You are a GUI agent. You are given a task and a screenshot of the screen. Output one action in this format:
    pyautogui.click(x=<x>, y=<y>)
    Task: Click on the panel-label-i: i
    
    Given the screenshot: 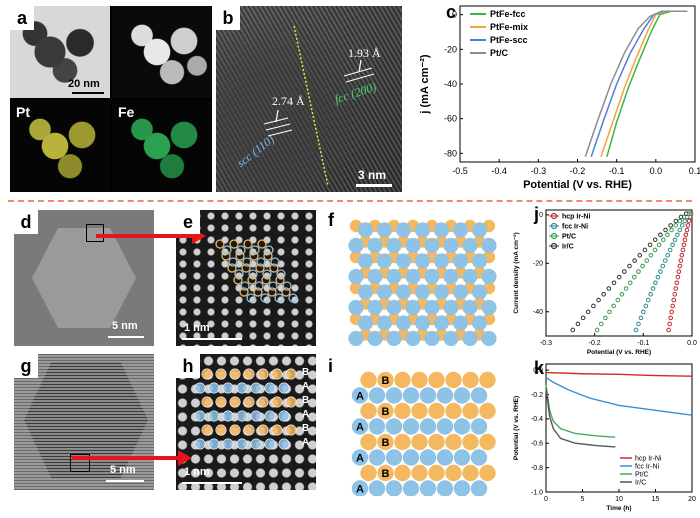 What is the action you would take?
    pyautogui.click(x=331, y=366)
    